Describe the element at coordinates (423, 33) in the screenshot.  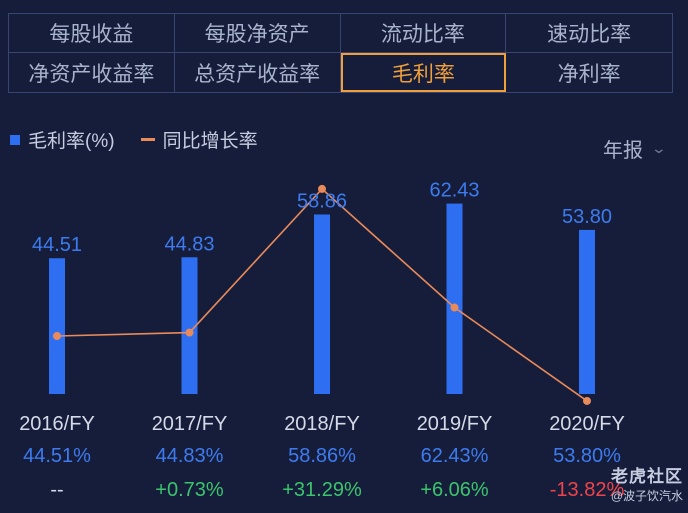
I see `tab-2: 流动比率` at that location.